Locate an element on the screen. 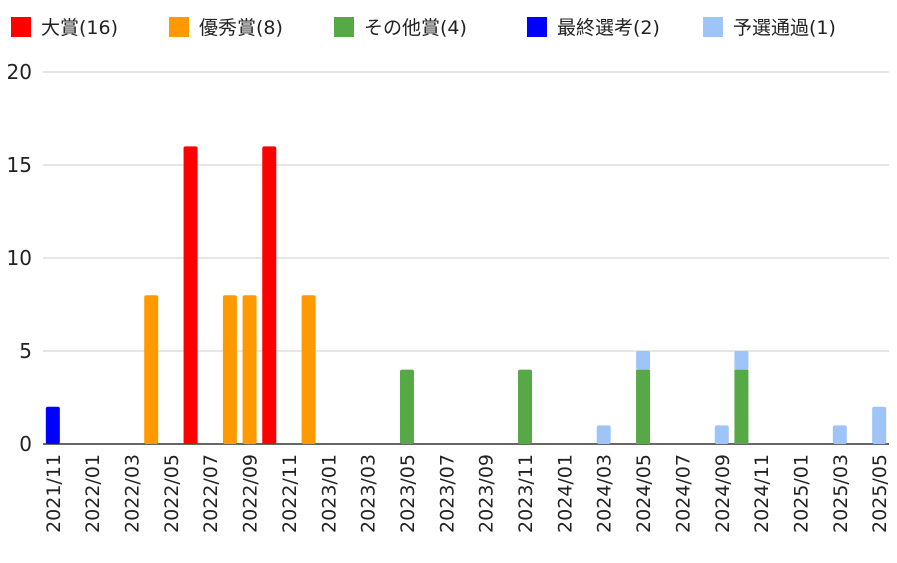  x-tick-label: 2023/03 is located at coordinates (369, 493).